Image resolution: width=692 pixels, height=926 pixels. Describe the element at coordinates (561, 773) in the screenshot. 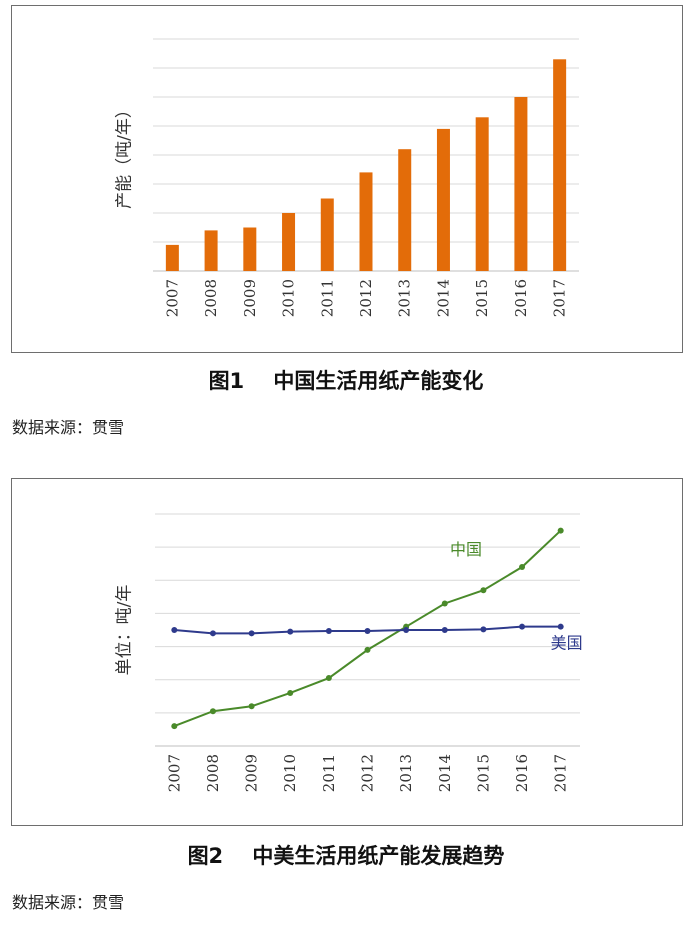

I see `chart-2-x-tick-label: 2017` at that location.